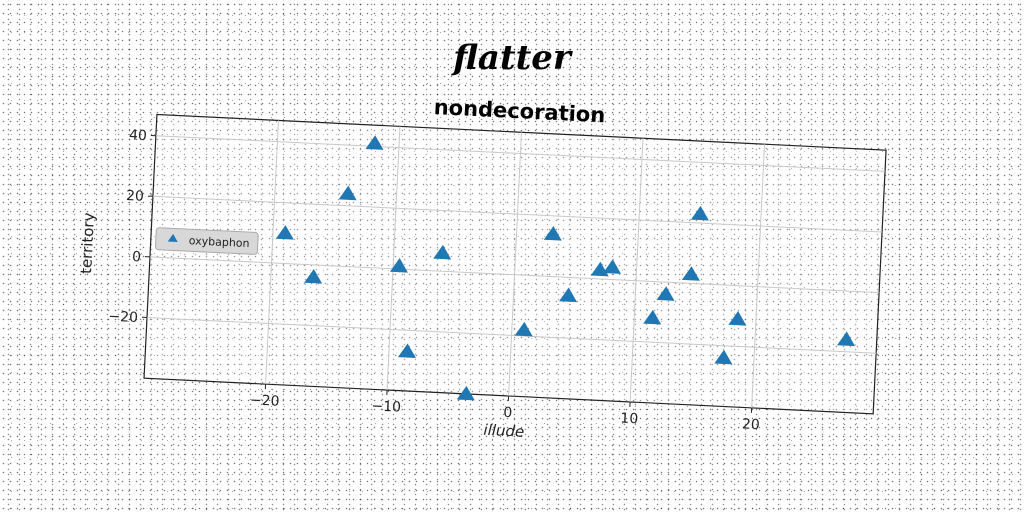  I want to click on legend-marker, so click(172, 238).